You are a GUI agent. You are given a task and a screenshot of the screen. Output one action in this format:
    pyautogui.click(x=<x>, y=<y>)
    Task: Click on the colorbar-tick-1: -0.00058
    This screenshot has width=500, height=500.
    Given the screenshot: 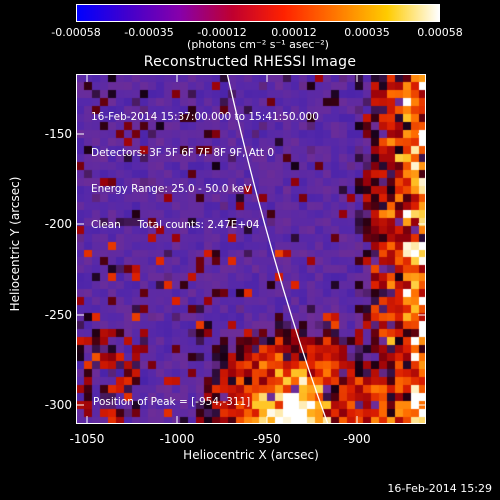 What is the action you would take?
    pyautogui.click(x=76, y=32)
    